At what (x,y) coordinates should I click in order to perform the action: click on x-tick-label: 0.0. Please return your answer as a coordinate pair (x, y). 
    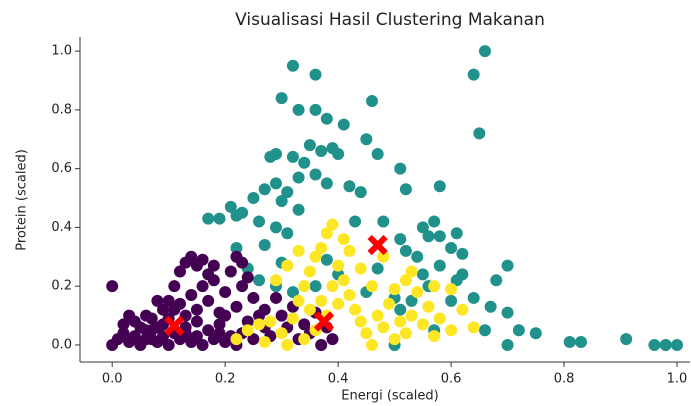
    Looking at the image, I should click on (112, 379).